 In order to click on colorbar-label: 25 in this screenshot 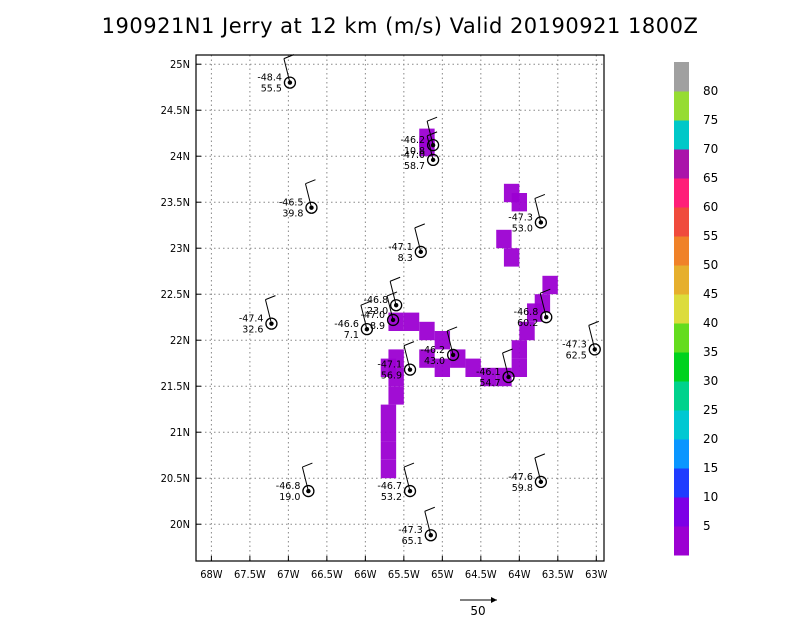, I will do `click(710, 410)`.